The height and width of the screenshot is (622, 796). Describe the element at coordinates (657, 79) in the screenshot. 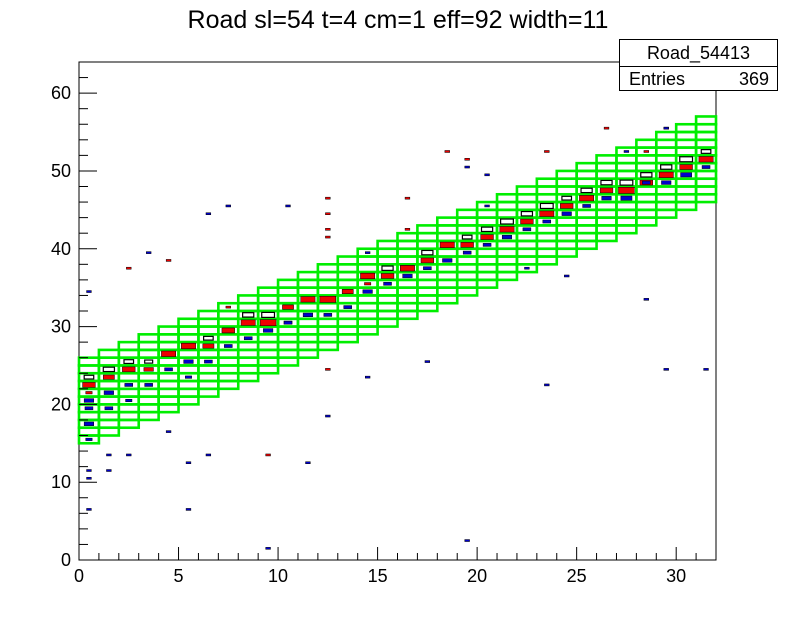

I see `stats-entries-label: Entries` at that location.